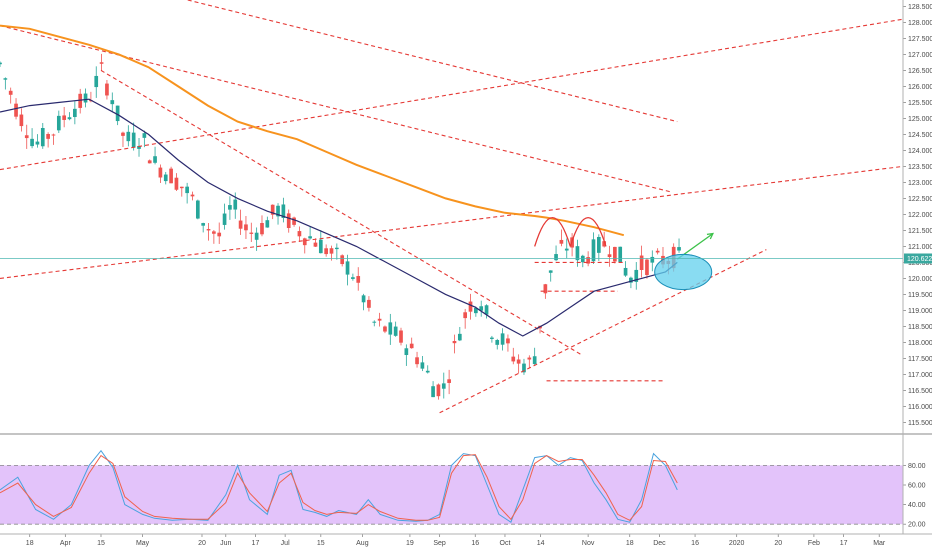  I want to click on price-tick-label: 125.000, so click(920, 119).